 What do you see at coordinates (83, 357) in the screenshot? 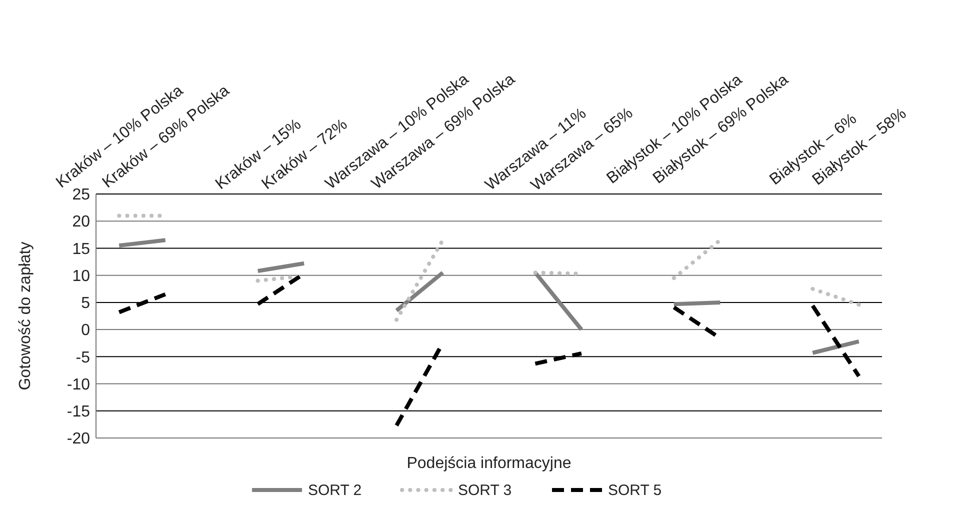
I see `y-tick-label: -5` at bounding box center [83, 357].